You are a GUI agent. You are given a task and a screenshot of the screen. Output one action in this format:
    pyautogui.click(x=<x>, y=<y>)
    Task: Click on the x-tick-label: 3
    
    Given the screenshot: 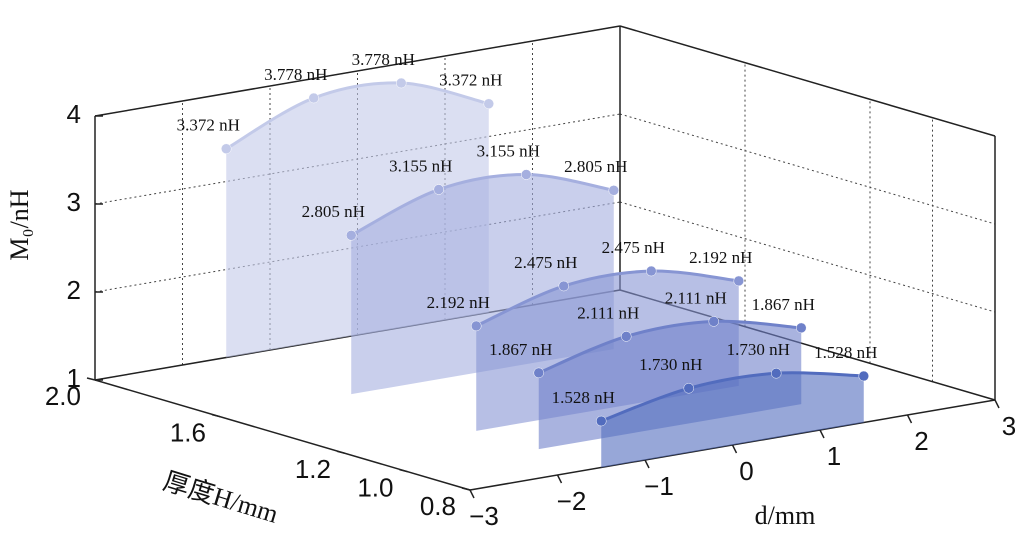 What is the action you would take?
    pyautogui.click(x=1009, y=426)
    